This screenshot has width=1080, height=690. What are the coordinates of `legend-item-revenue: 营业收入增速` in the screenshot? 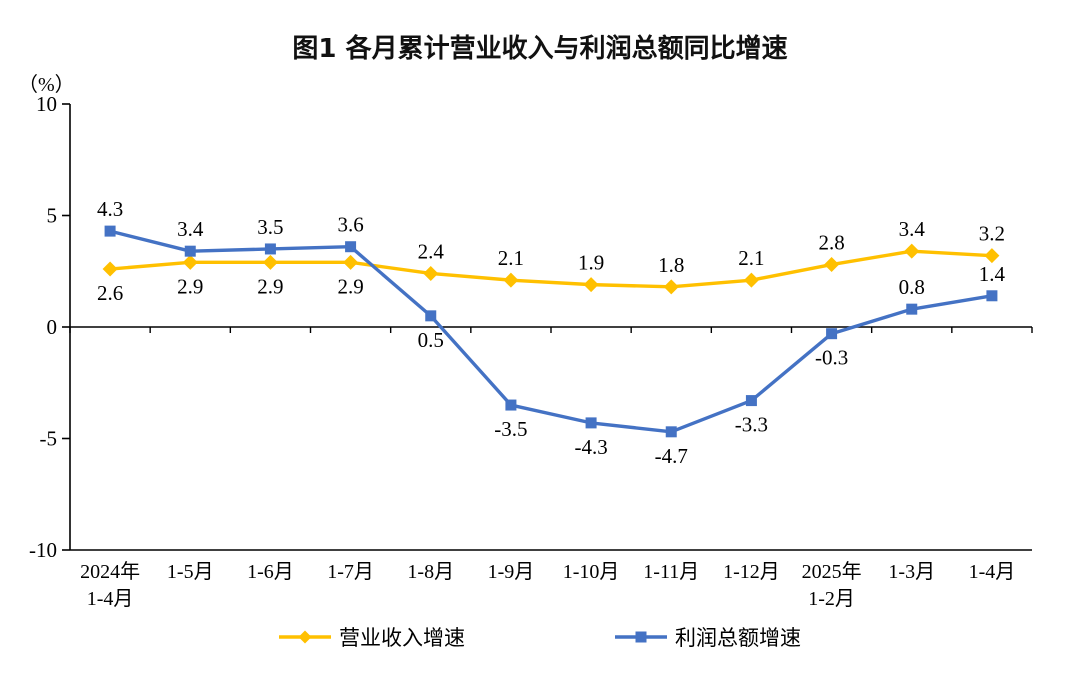 It's located at (372, 637).